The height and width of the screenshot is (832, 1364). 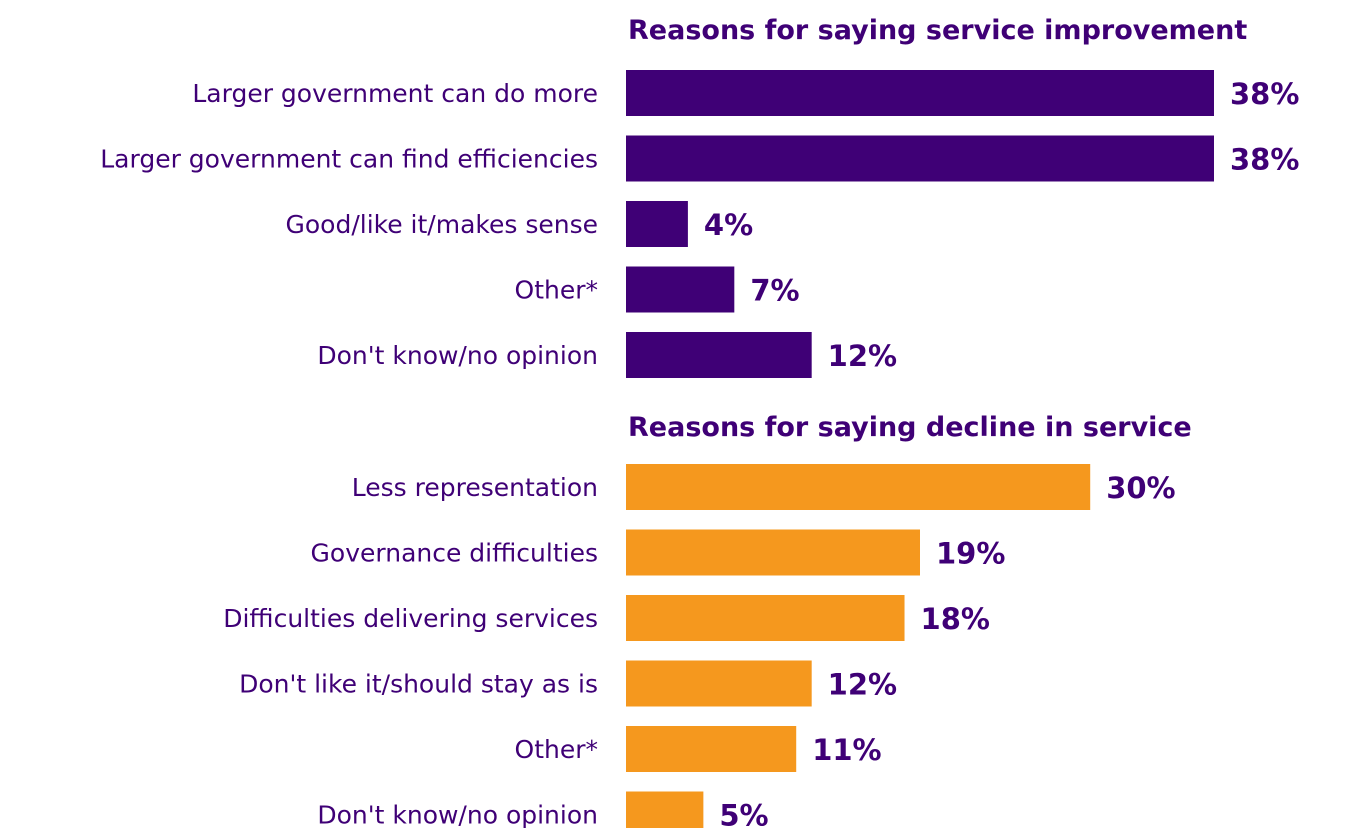 What do you see at coordinates (1140, 488) in the screenshot?
I see `value-label: 30%` at bounding box center [1140, 488].